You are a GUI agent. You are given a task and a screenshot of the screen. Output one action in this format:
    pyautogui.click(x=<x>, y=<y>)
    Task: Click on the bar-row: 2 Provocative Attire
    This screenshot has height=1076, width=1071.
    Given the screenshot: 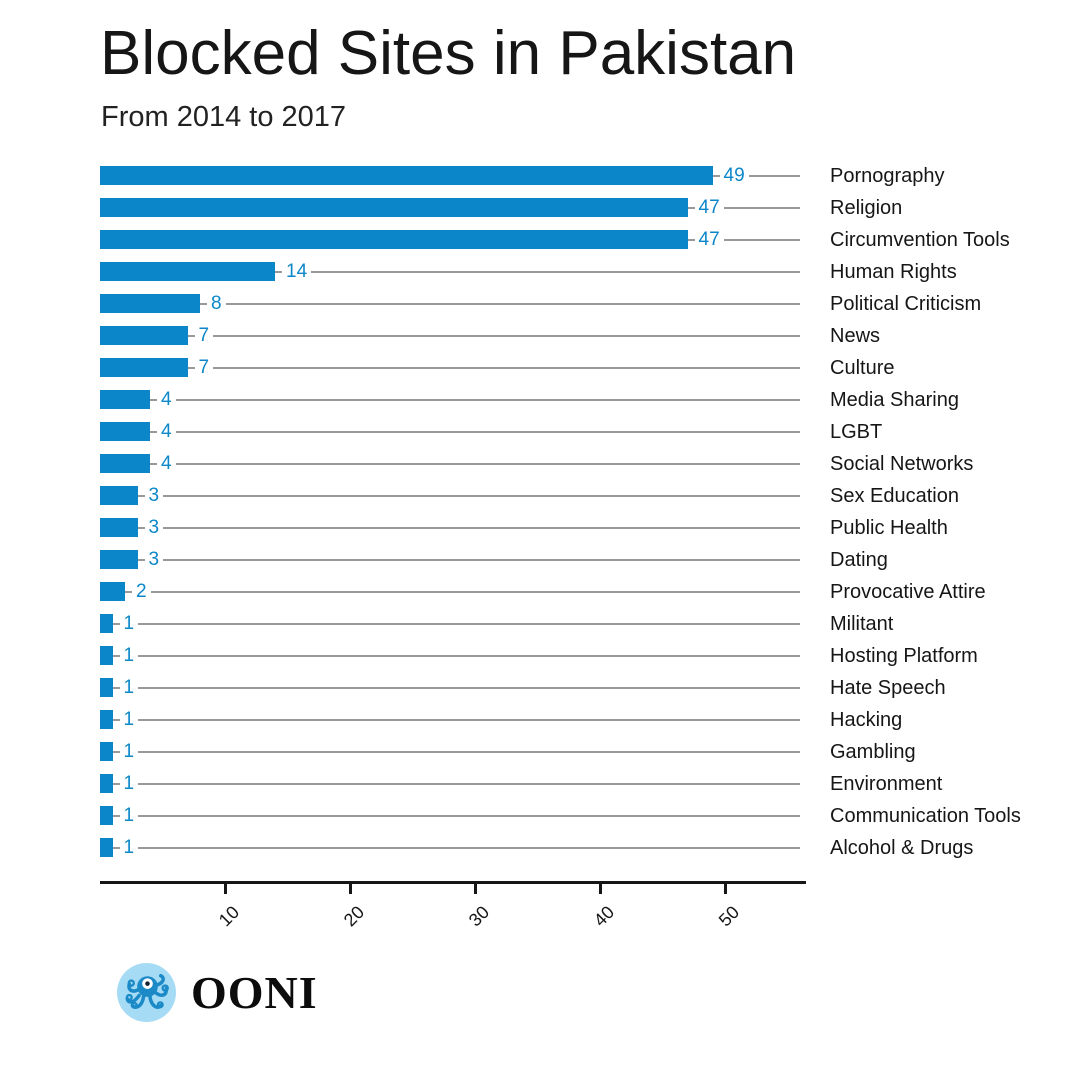 What is the action you would take?
    pyautogui.click(x=582, y=592)
    